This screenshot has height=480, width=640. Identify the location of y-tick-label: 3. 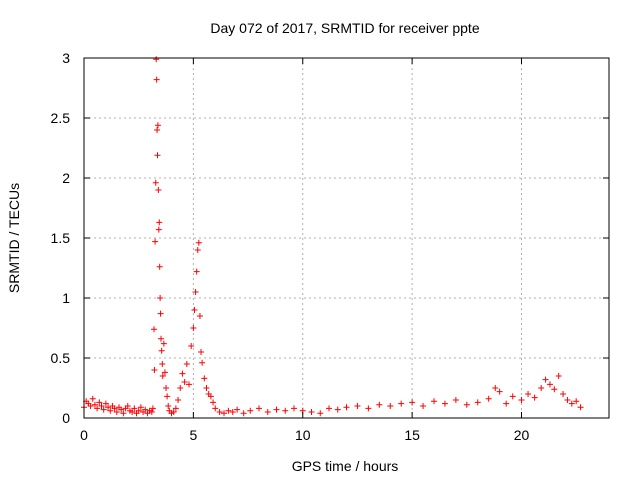
(66, 58).